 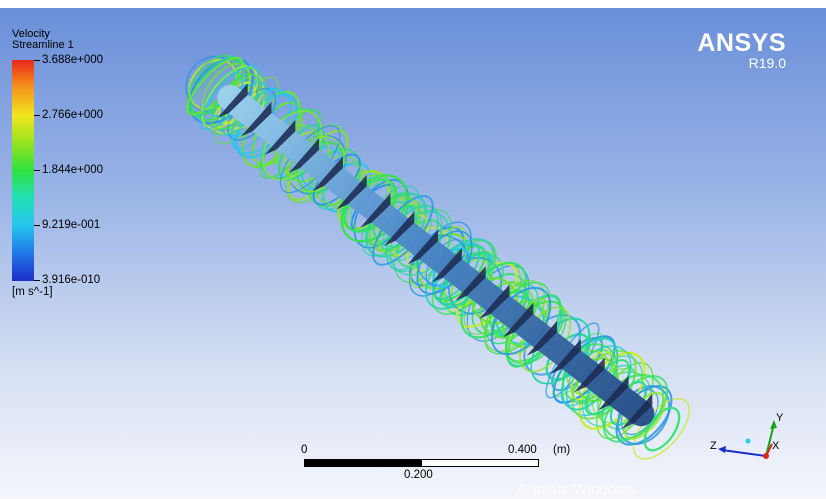 What do you see at coordinates (562, 450) in the screenshot?
I see `scale-unit-label: (m)` at bounding box center [562, 450].